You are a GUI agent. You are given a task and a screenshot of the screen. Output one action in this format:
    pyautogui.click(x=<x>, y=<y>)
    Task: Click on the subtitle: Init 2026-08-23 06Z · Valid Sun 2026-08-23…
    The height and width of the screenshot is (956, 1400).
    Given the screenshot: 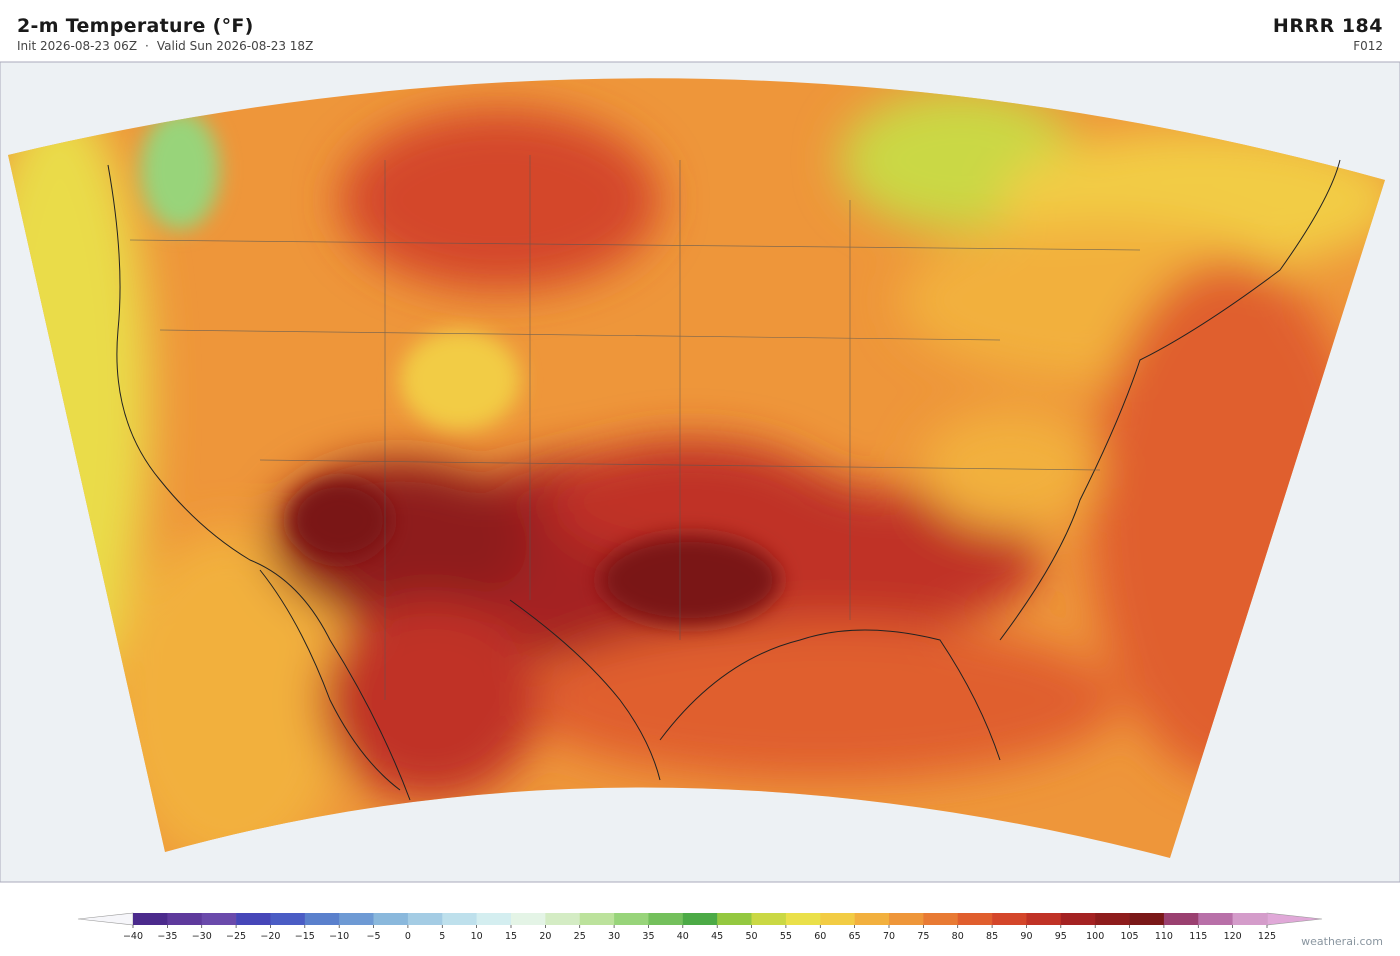 What is the action you would take?
    pyautogui.click(x=169, y=46)
    